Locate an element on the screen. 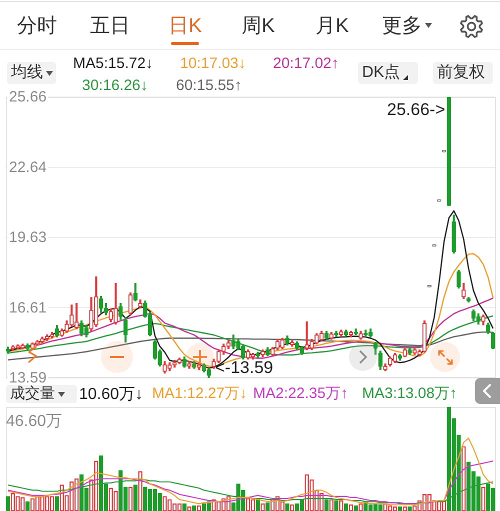 The height and width of the screenshot is (511, 500). y-tick-label: 19.63 is located at coordinates (28, 237).